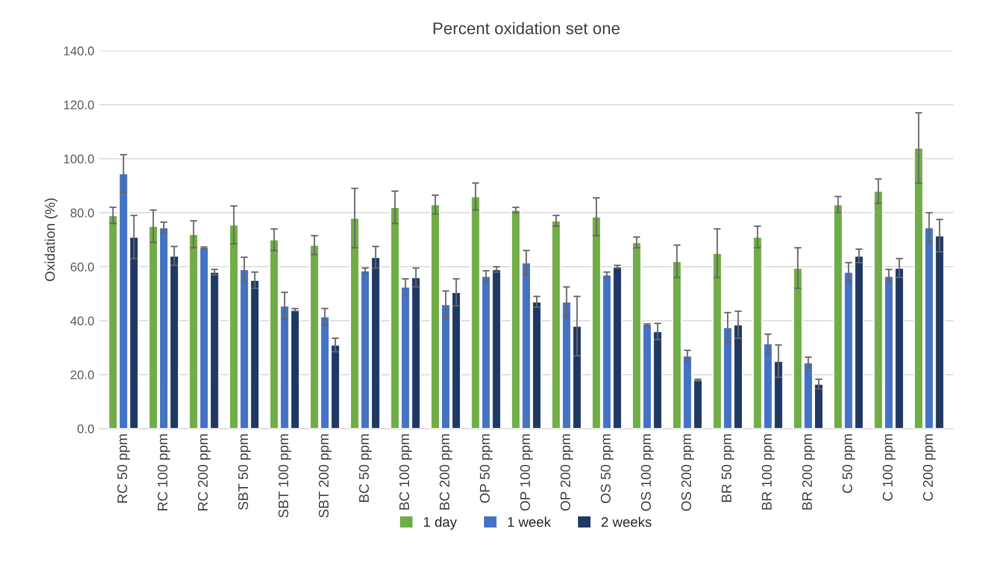 The height and width of the screenshot is (564, 993). I want to click on y-tick-label: 40.0, so click(82, 321).